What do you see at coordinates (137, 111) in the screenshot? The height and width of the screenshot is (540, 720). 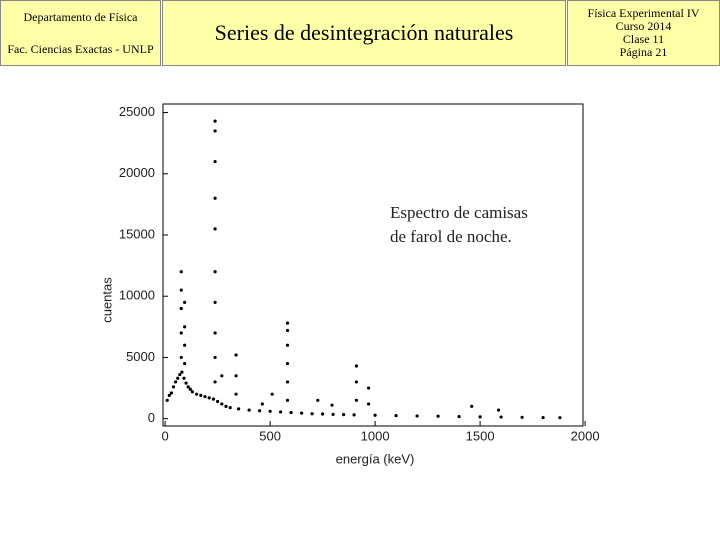 I see `y-tick-label: 25000` at bounding box center [137, 111].